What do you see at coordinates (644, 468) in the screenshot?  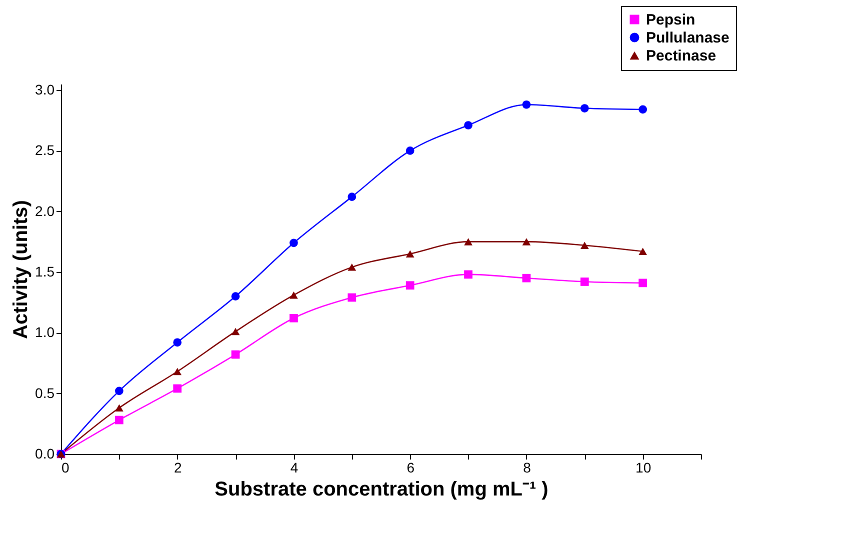 I see `x-tick-label: 10` at bounding box center [644, 468].